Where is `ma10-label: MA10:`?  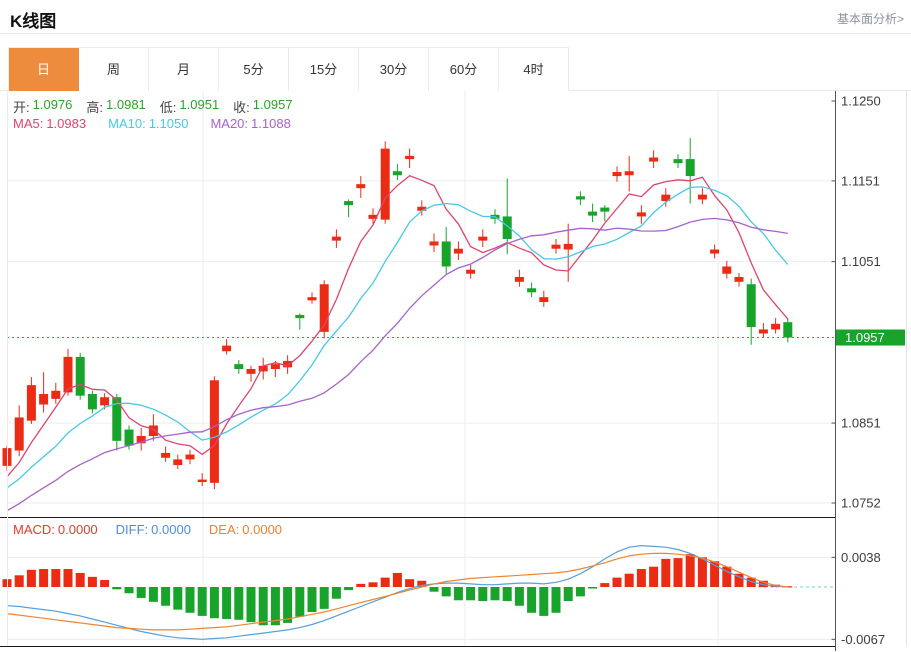
ma10-label: MA10: is located at coordinates (127, 123).